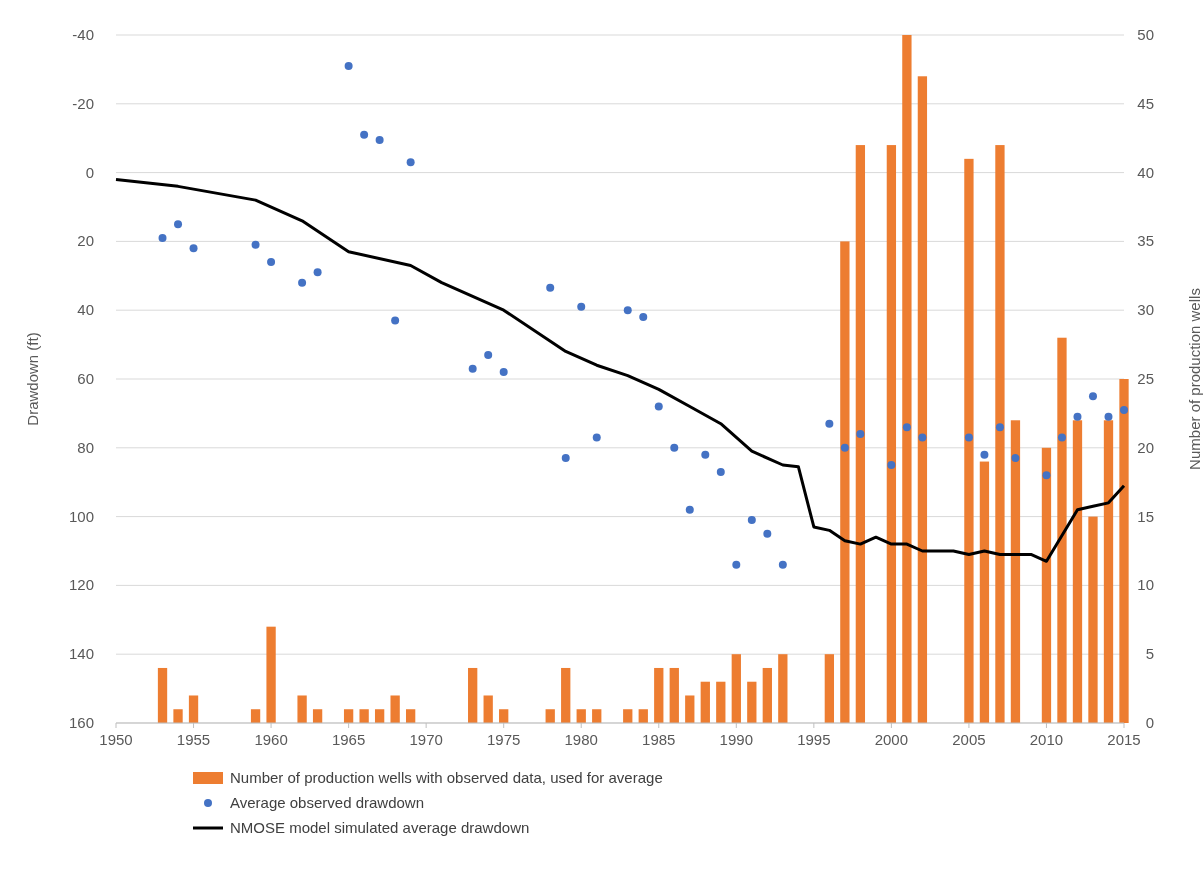  I want to click on y-tick-label: 60, so click(85, 378).